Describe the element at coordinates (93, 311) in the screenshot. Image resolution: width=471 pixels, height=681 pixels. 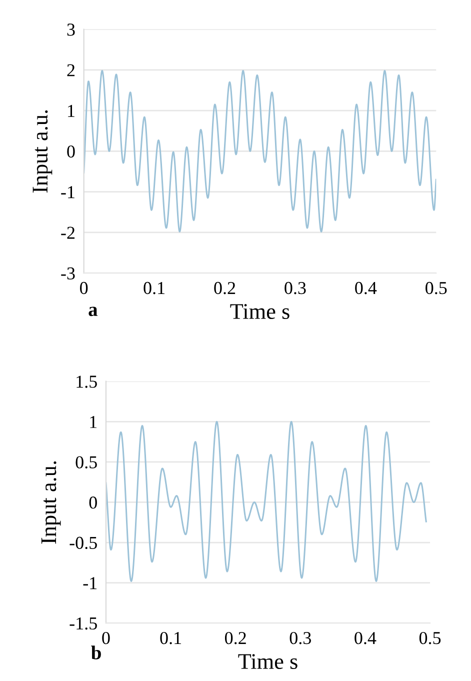
I see `text: a` at that location.